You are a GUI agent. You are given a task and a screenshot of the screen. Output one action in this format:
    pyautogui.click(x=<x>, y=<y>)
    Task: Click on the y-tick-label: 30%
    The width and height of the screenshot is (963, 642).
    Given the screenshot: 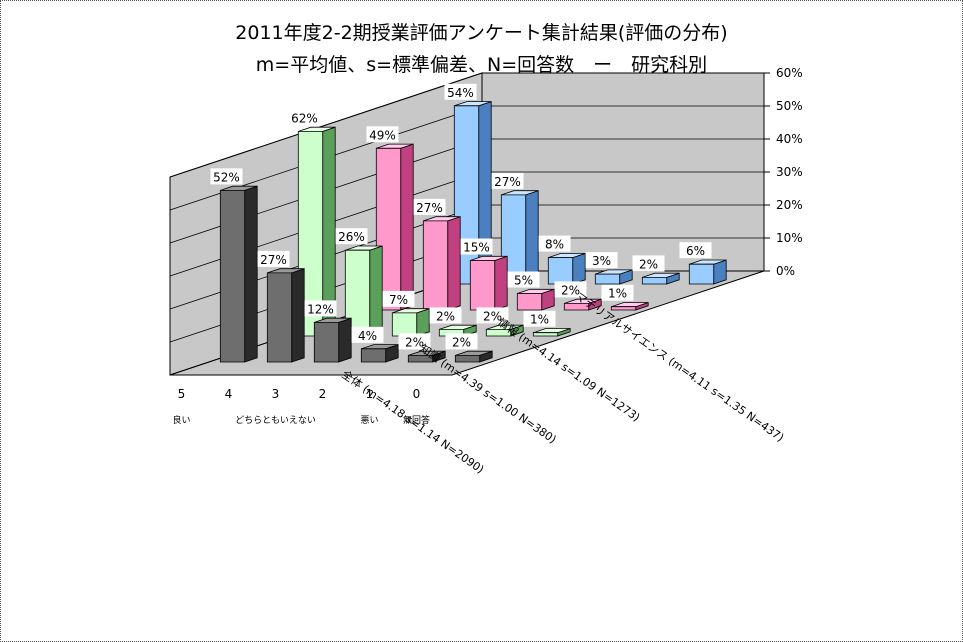 What is the action you would take?
    pyautogui.click(x=789, y=172)
    